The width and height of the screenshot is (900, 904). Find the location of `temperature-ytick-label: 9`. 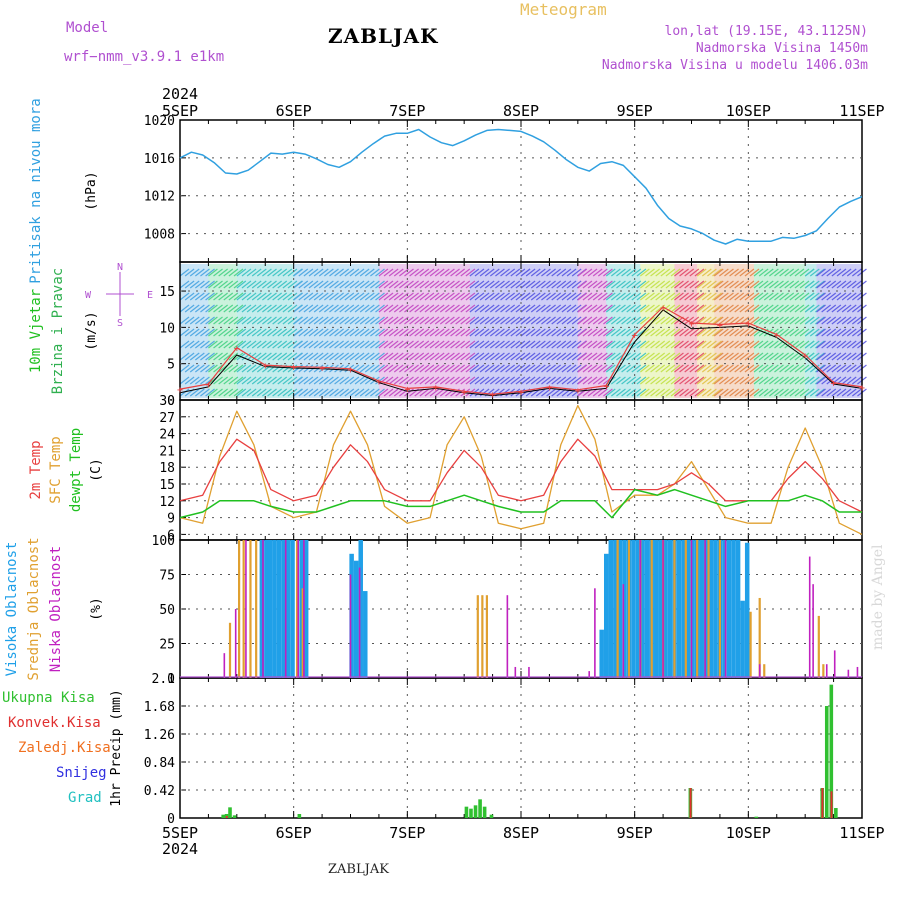

temperature-ytick-label: 9 is located at coordinates (171, 519).